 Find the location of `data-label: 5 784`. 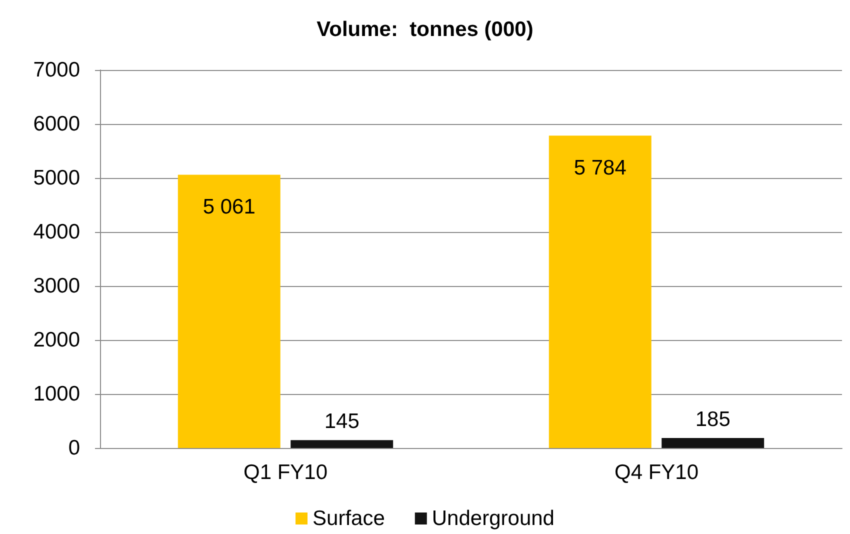

data-label: 5 784 is located at coordinates (600, 168).